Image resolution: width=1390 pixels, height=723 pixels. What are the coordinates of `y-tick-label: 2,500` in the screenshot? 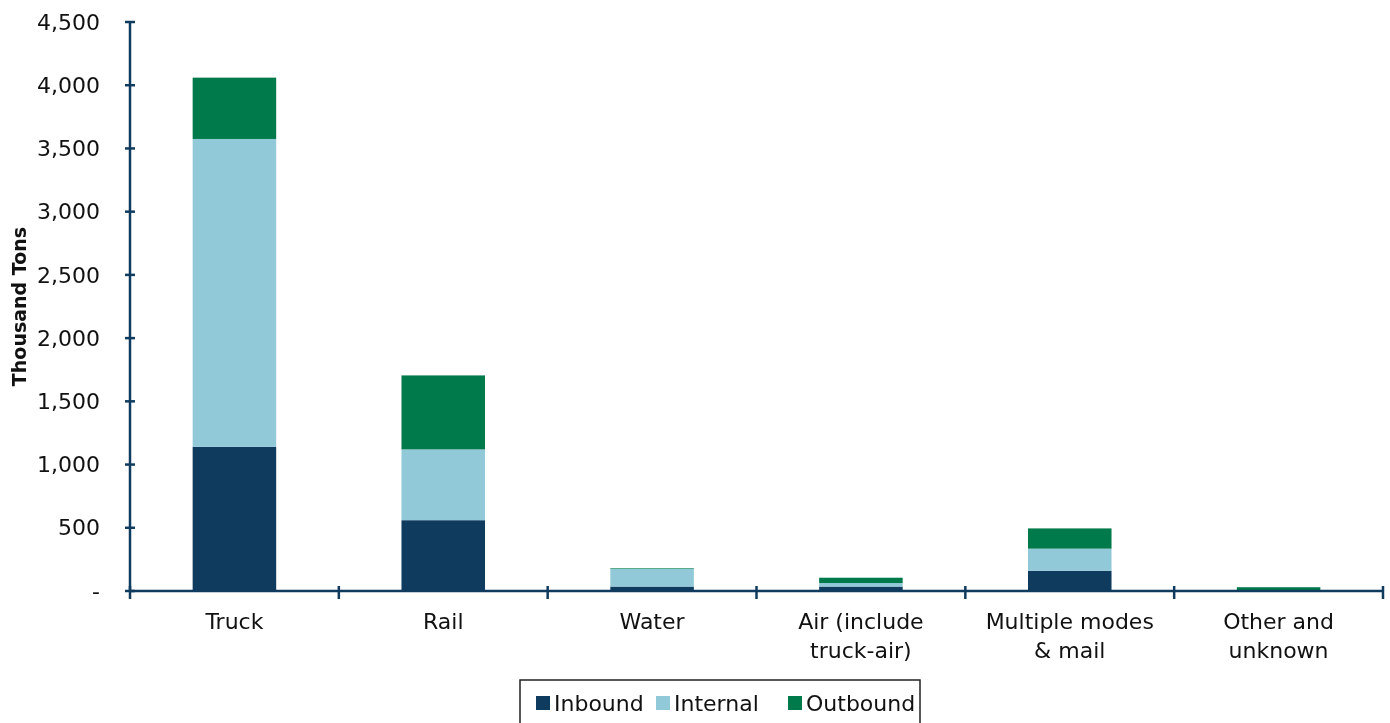 It's located at (68, 275).